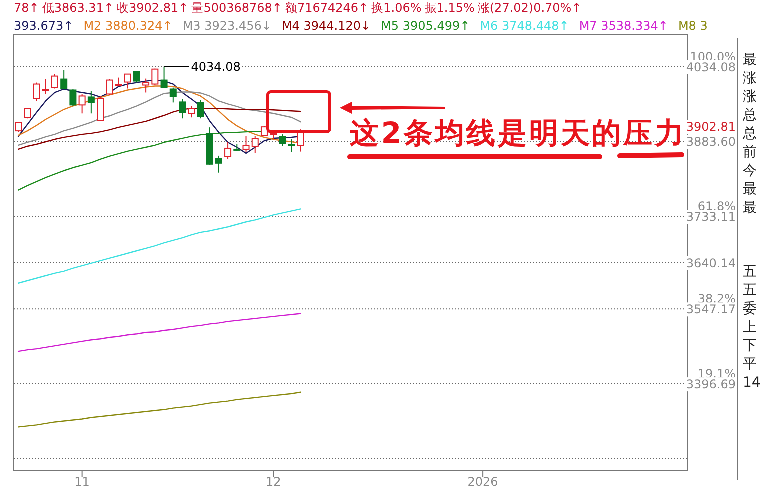 The width and height of the screenshot is (774, 496). What do you see at coordinates (750, 309) in the screenshot?
I see `text: 委` at bounding box center [750, 309].